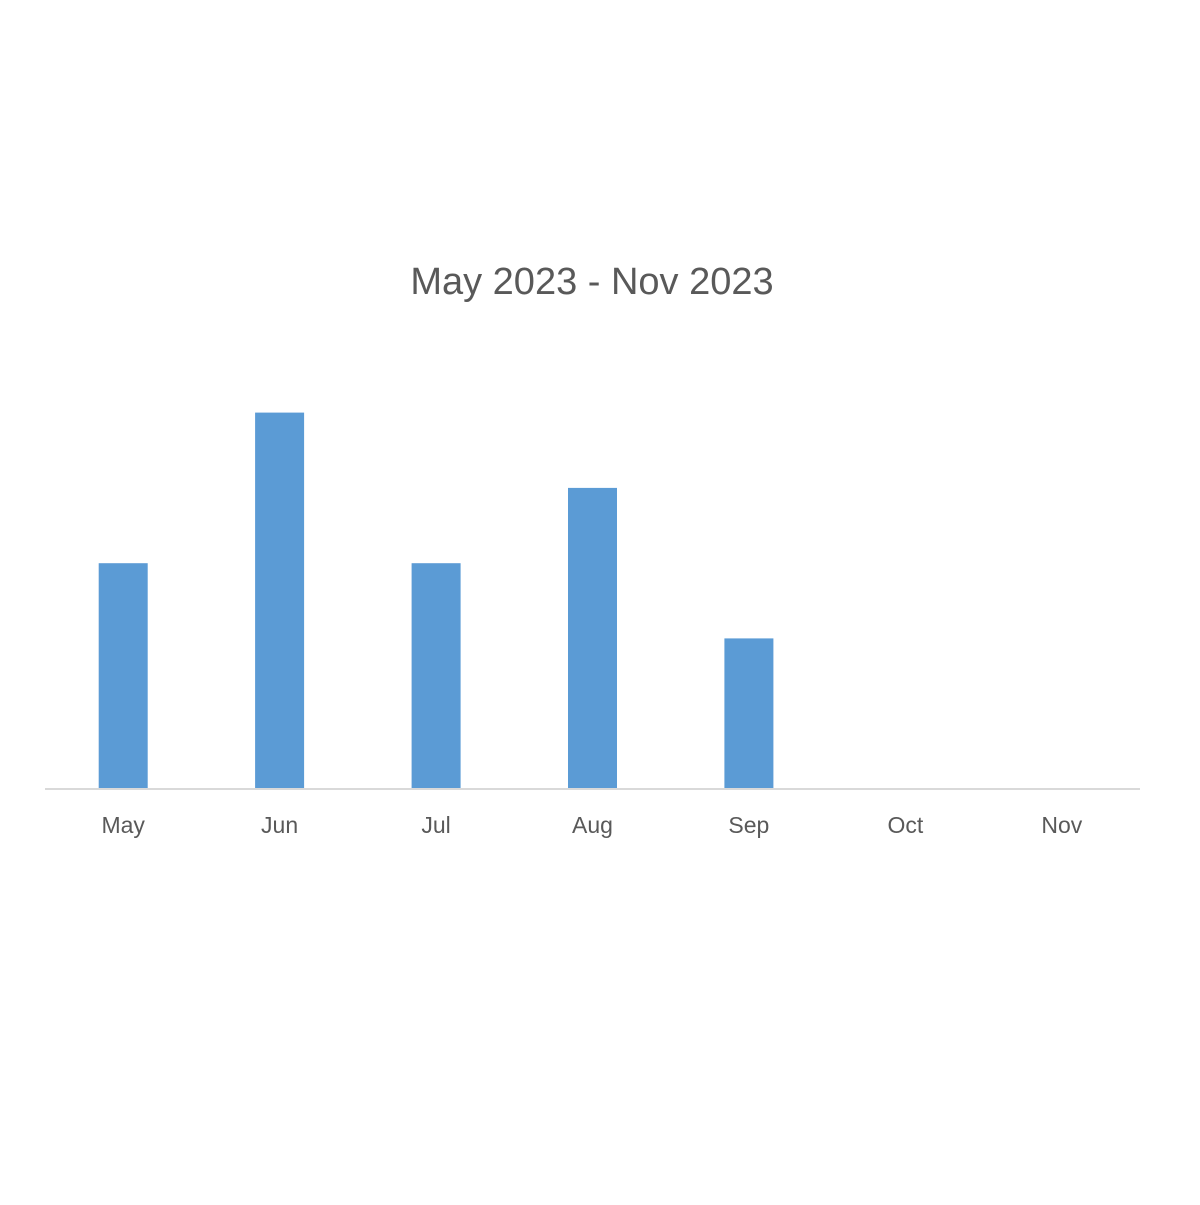  What do you see at coordinates (123, 676) in the screenshot?
I see `bar-may` at bounding box center [123, 676].